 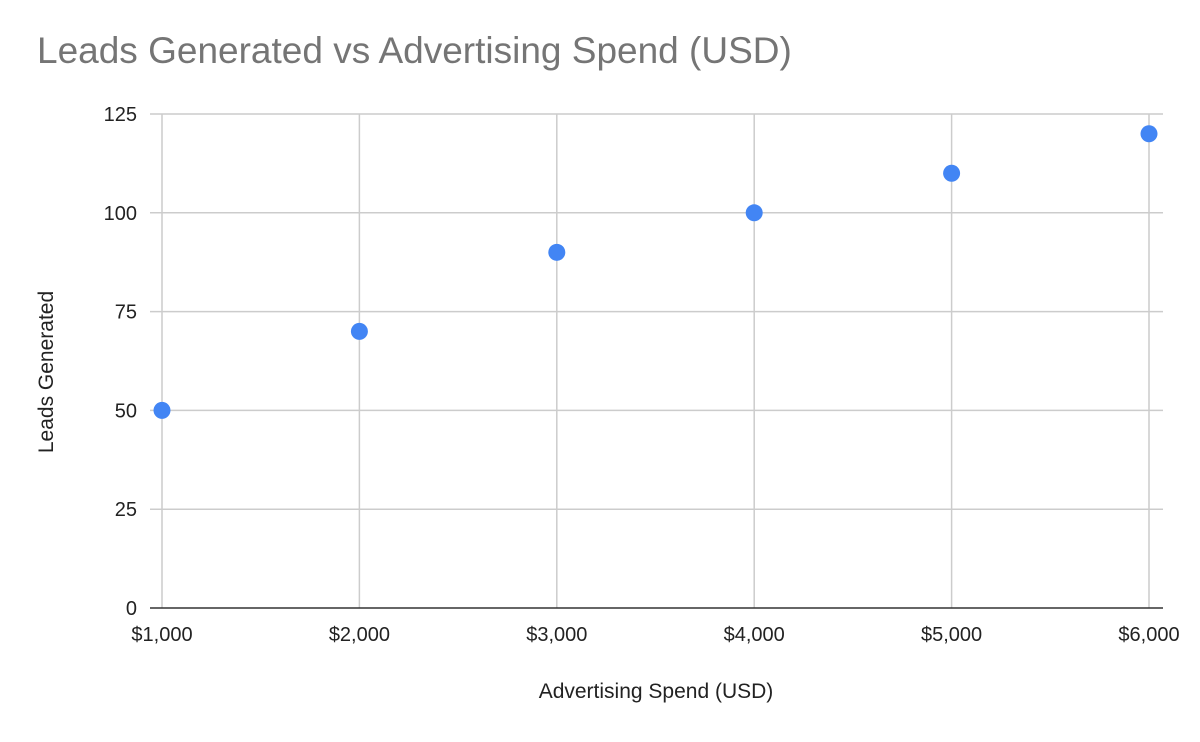 I want to click on y-tick-label: 125, so click(x=120, y=115).